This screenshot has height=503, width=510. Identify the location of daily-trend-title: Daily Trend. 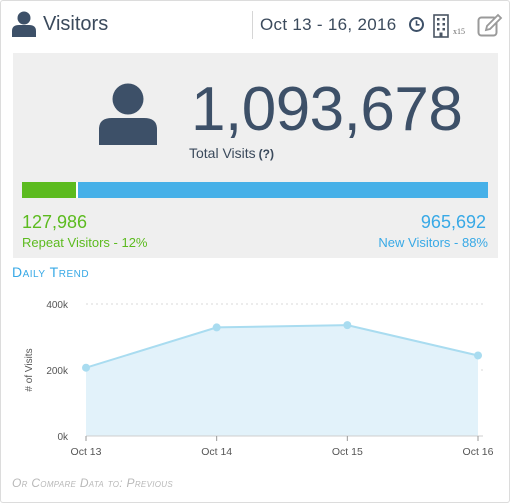
(51, 272).